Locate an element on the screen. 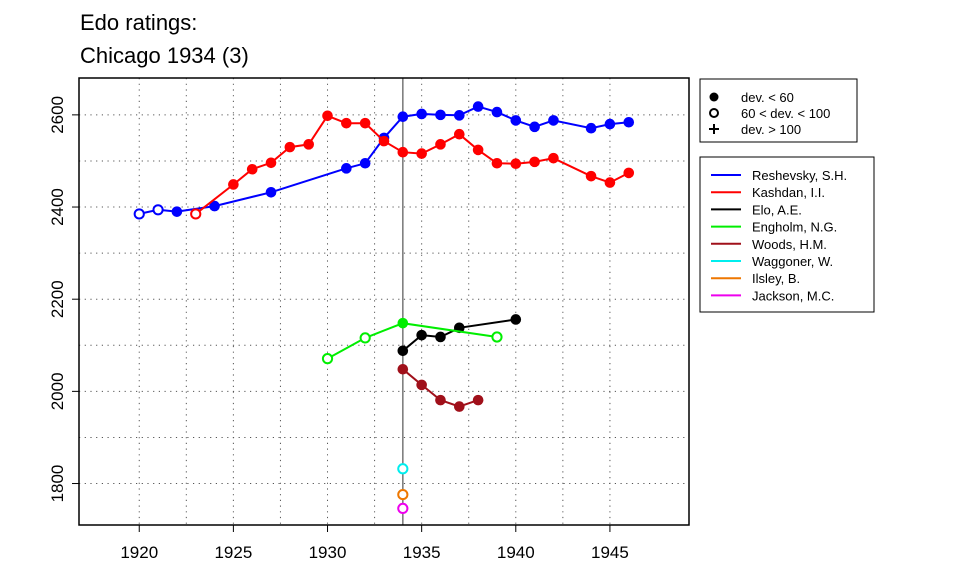  marker-legend-label: dev. > 100 is located at coordinates (771, 129).